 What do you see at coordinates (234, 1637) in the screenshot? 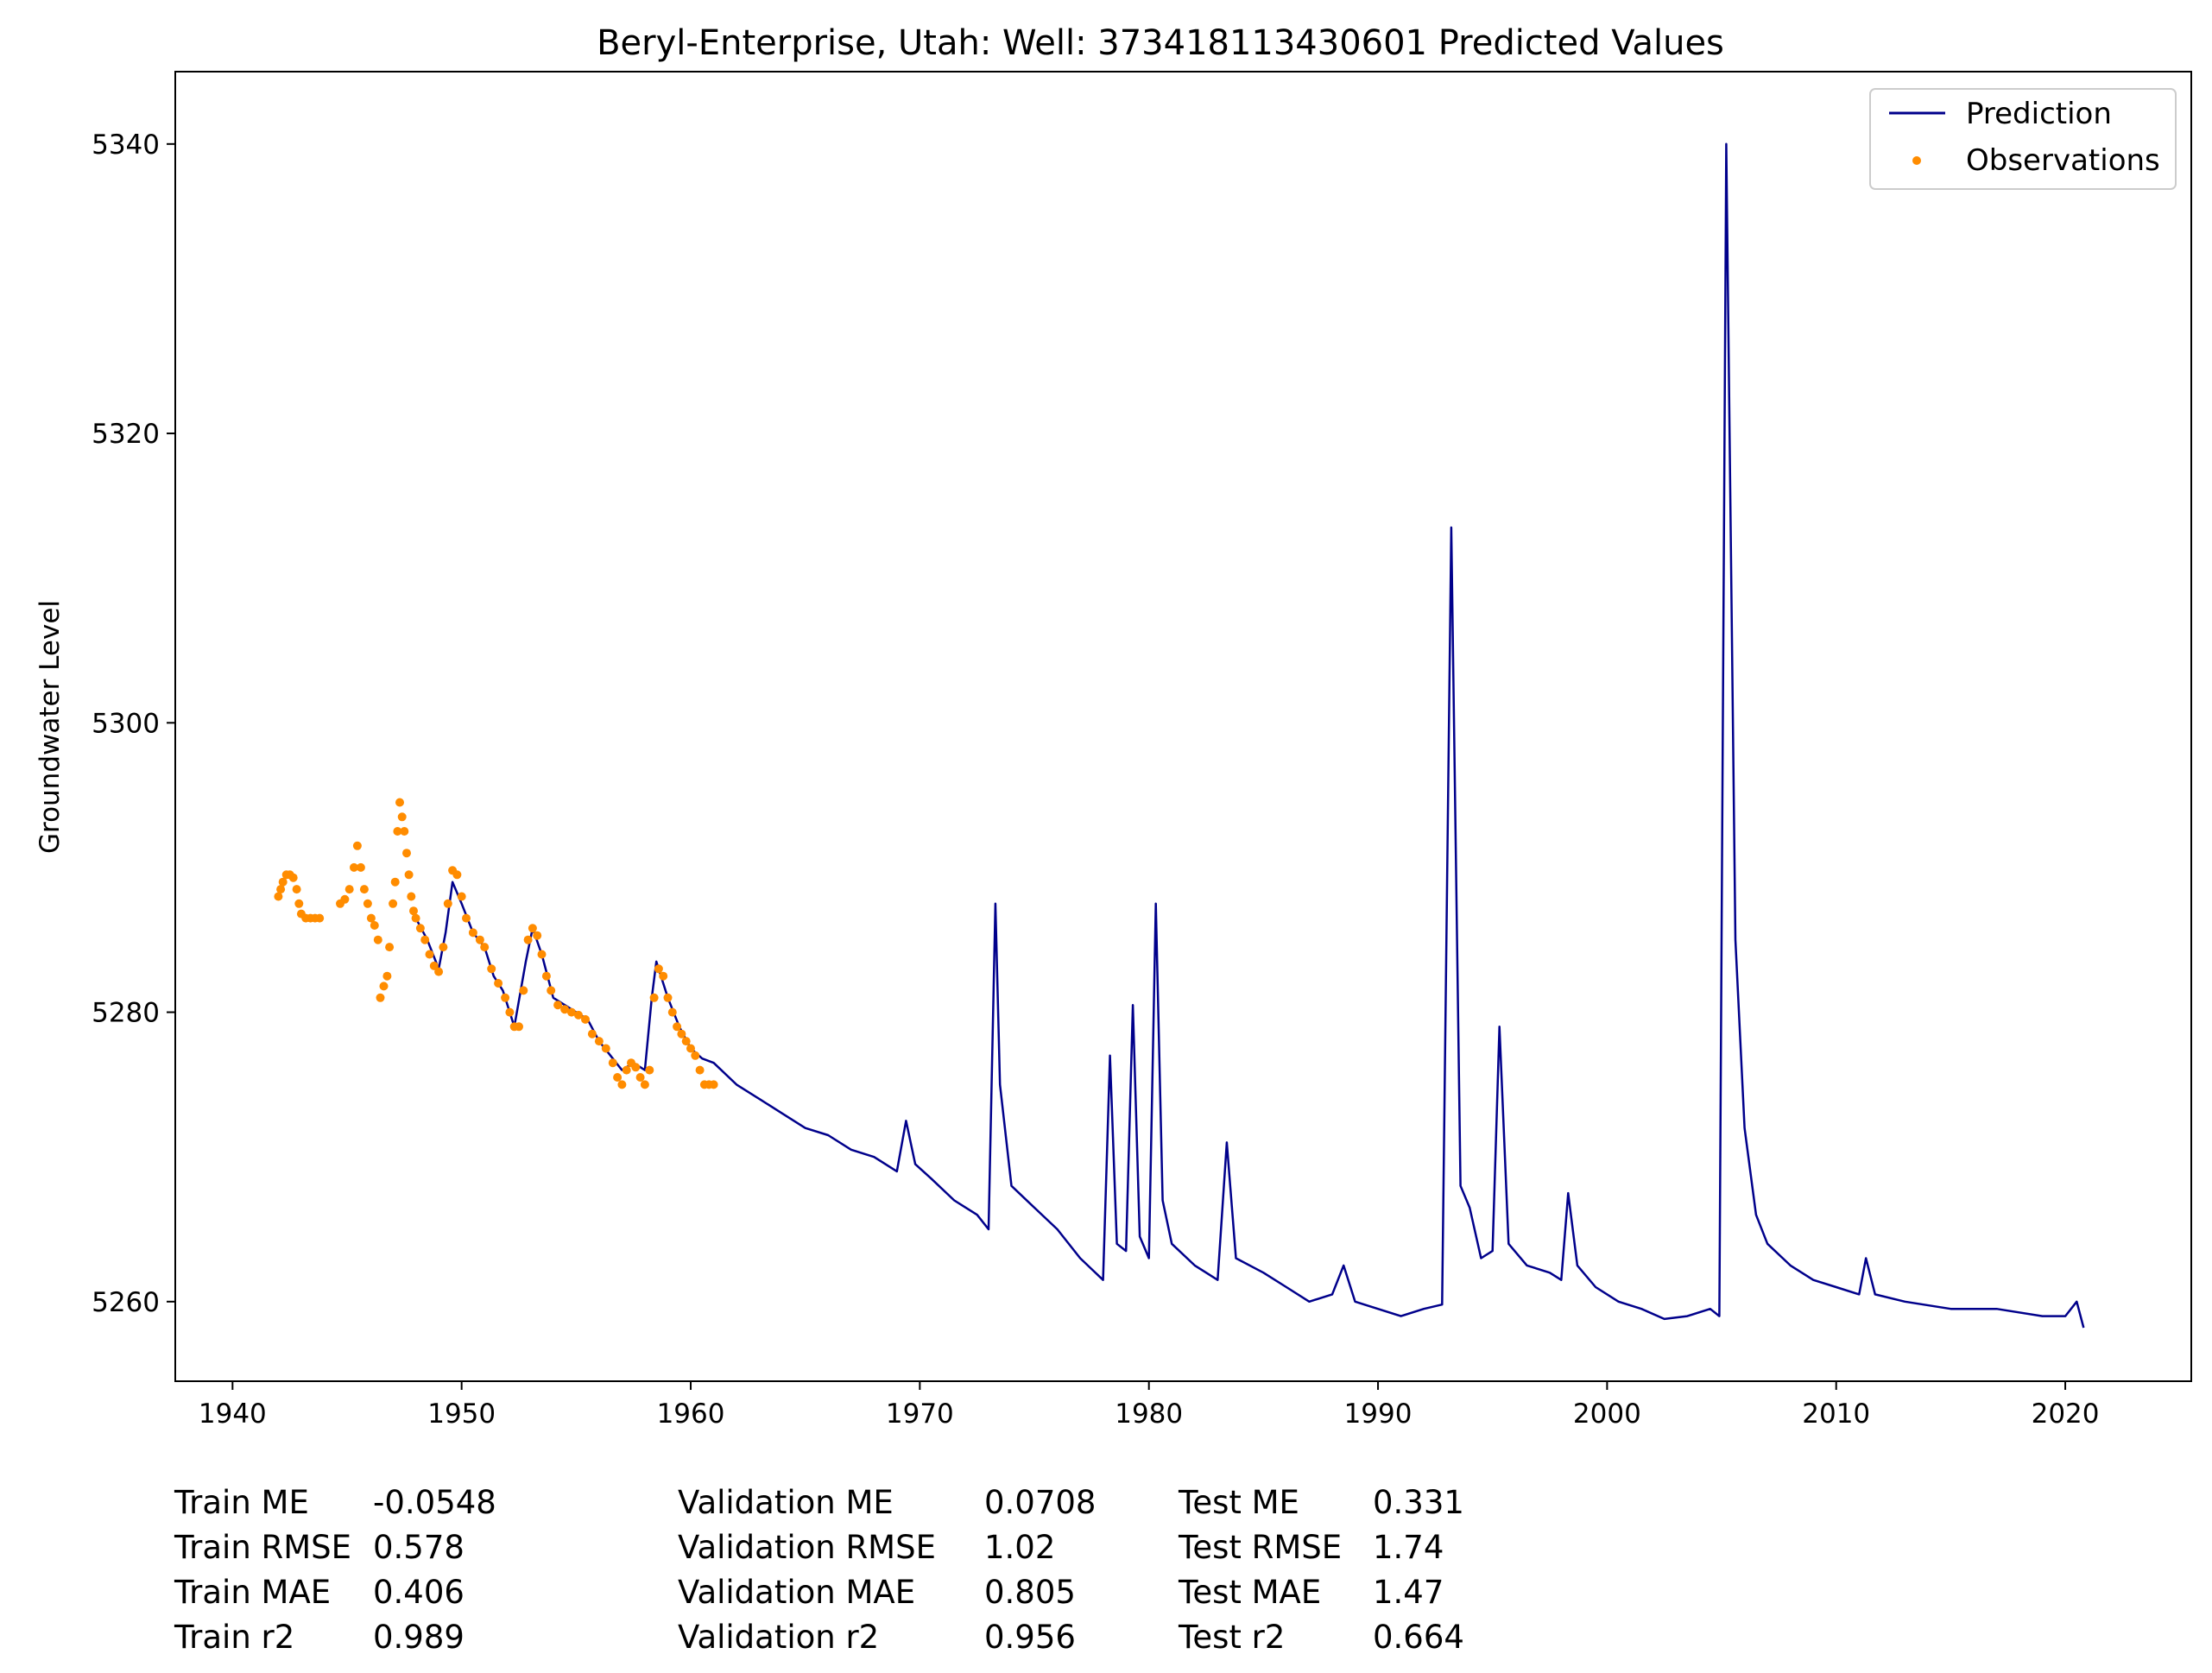
I see `metric-label: Train r2` at bounding box center [234, 1637].